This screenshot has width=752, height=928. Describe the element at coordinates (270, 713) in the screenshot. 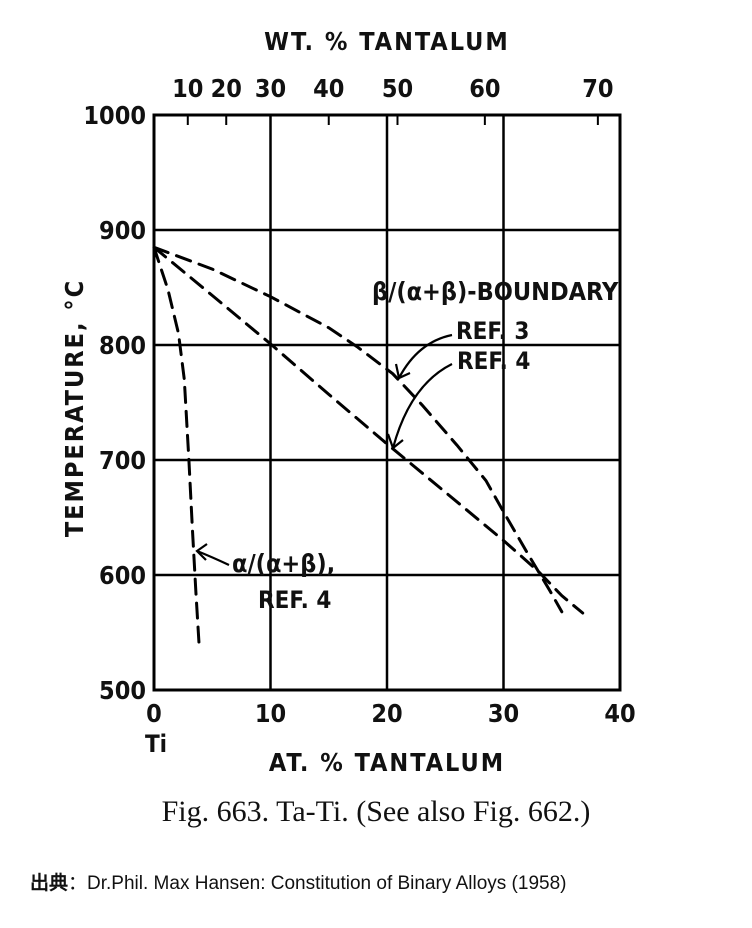

I see `x-tick-label: 10` at that location.